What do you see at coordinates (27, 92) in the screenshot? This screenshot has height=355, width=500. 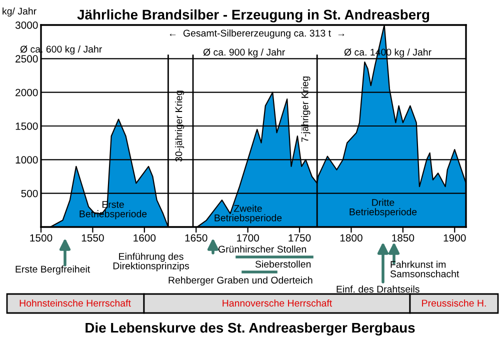 I see `y-tick-label: 2000` at bounding box center [27, 92].